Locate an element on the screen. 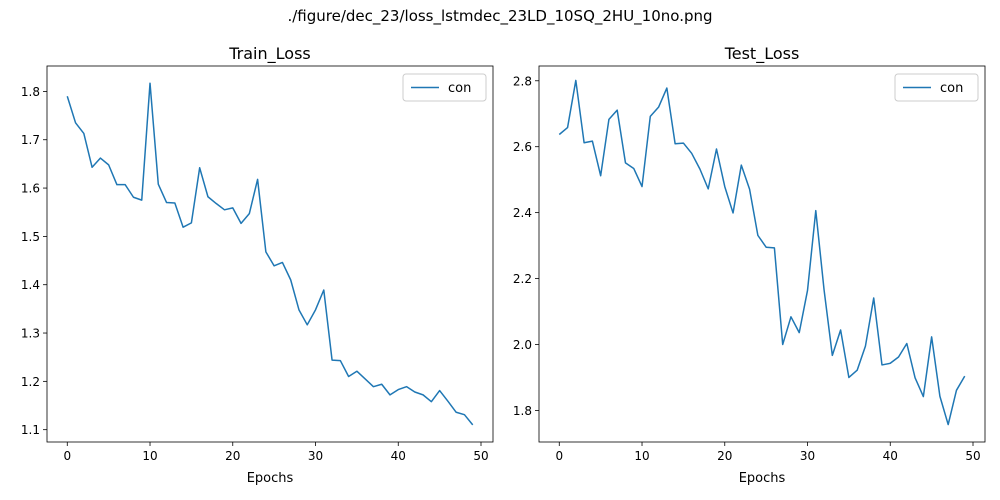 Image resolution: width=1000 pixels, height=500 pixels. test-x-tick-label: 20 is located at coordinates (724, 456).